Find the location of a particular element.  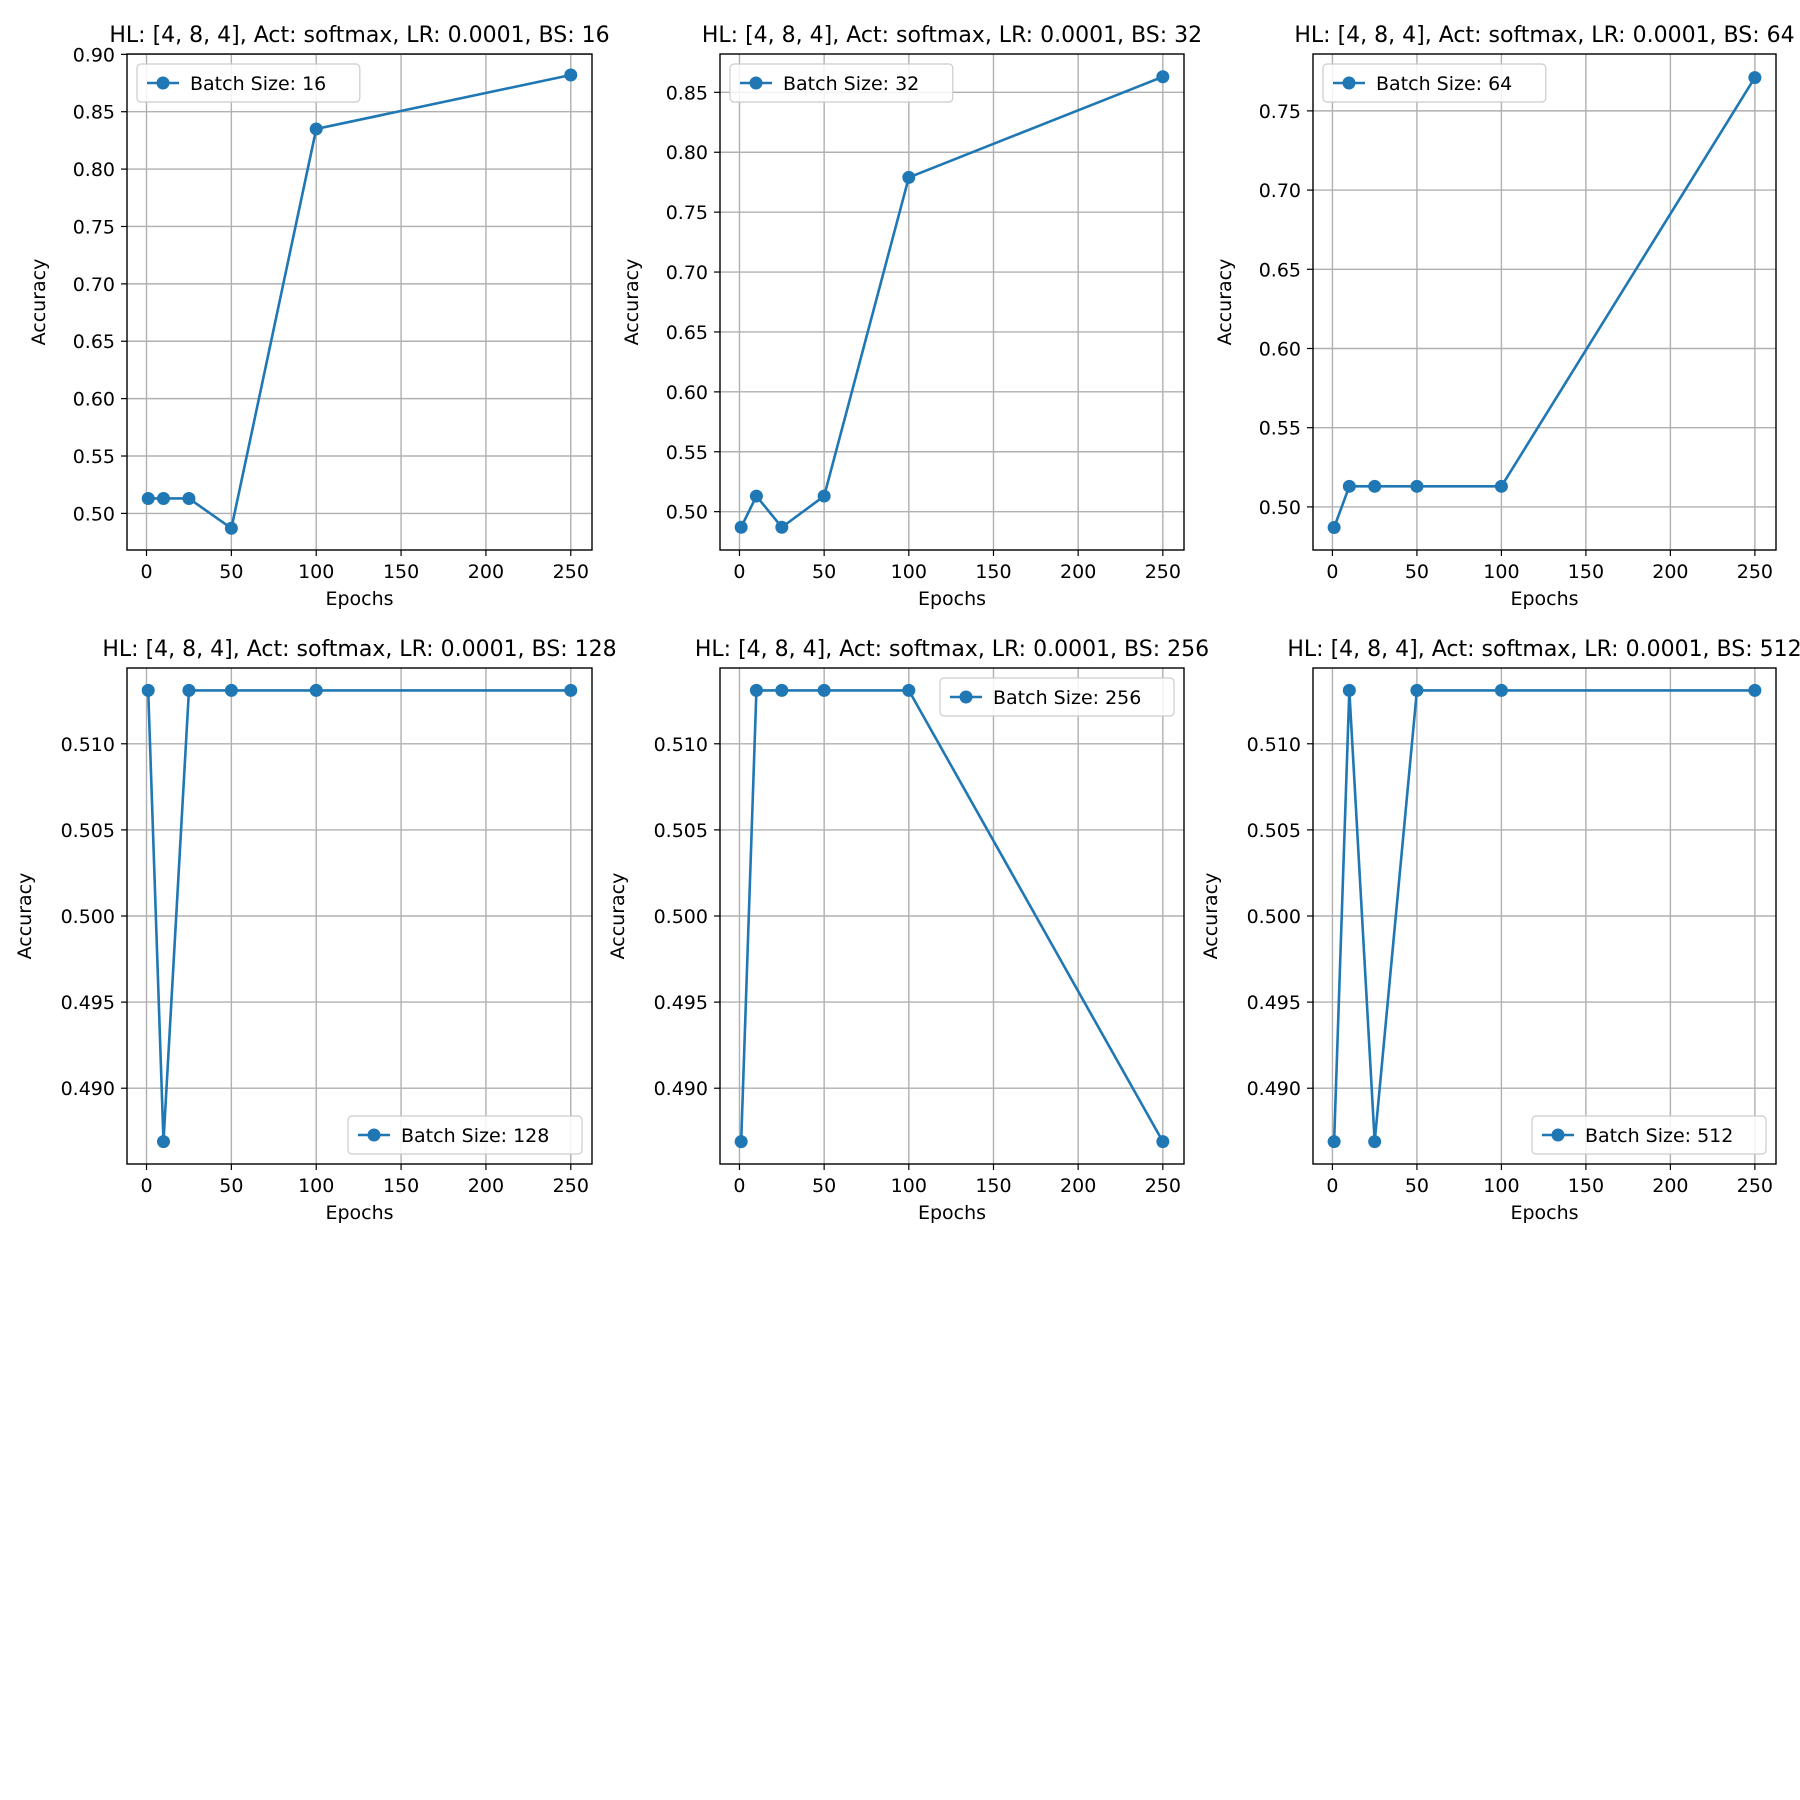

plot-area is located at coordinates (1544, 302).